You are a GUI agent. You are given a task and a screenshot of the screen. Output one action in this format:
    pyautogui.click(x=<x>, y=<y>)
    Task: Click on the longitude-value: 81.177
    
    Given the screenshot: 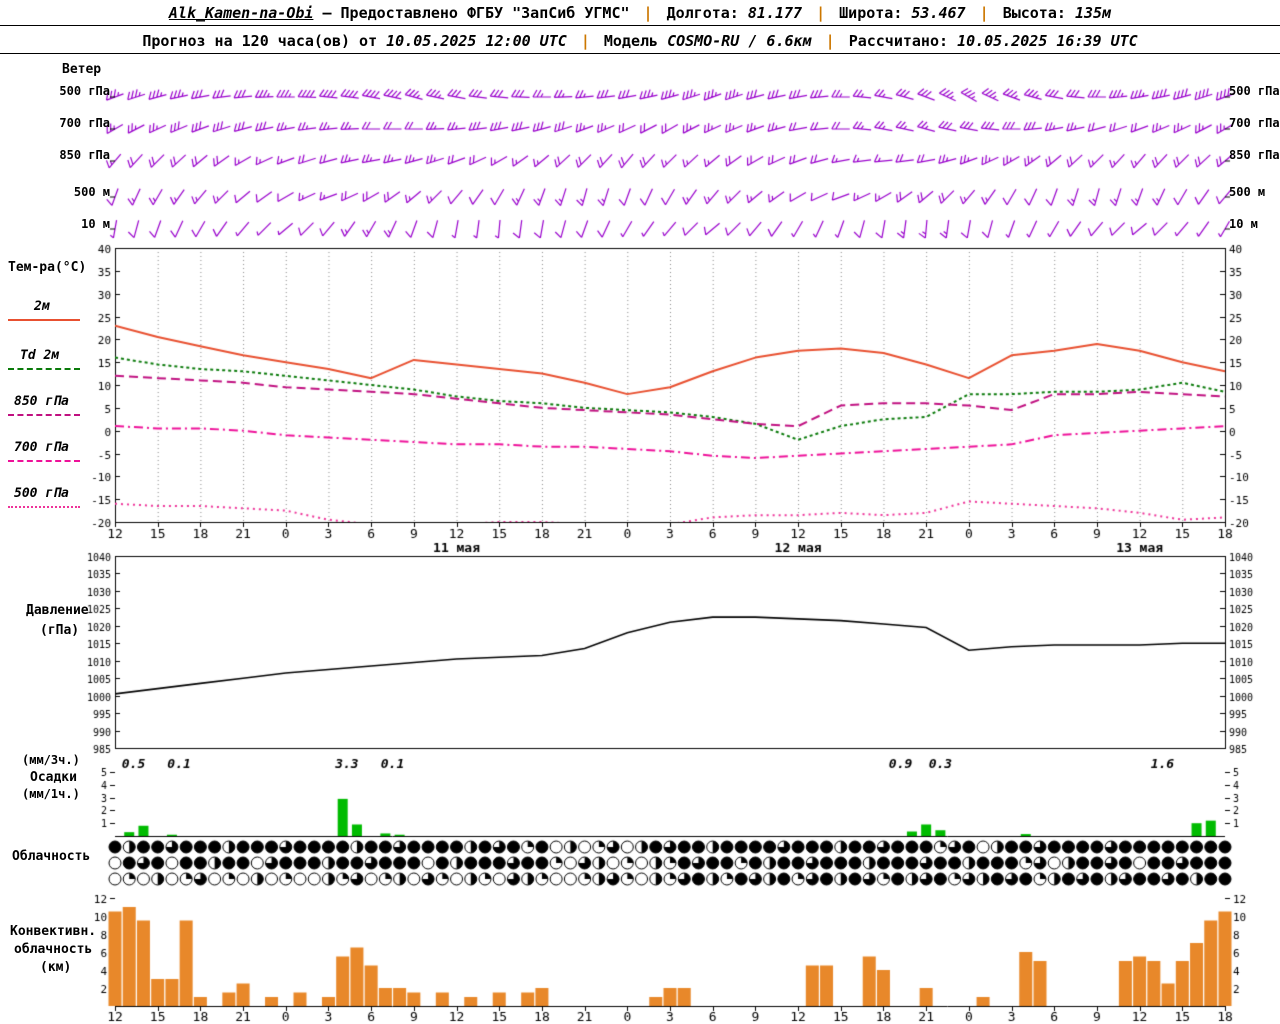 What is the action you would take?
    pyautogui.click(x=775, y=13)
    